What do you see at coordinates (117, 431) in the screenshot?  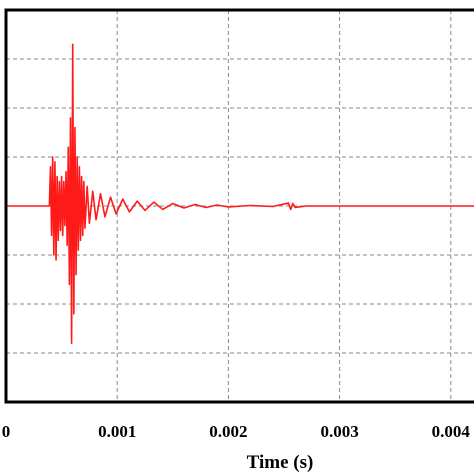 I see `x-tick-label: 0.001` at bounding box center [117, 431].